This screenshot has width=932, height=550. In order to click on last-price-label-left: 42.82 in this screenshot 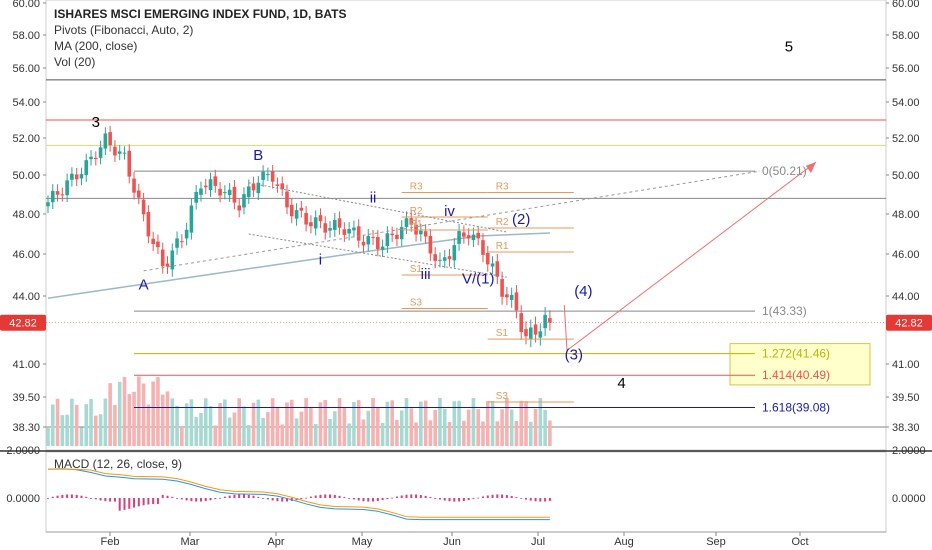, I will do `click(23, 324)`.